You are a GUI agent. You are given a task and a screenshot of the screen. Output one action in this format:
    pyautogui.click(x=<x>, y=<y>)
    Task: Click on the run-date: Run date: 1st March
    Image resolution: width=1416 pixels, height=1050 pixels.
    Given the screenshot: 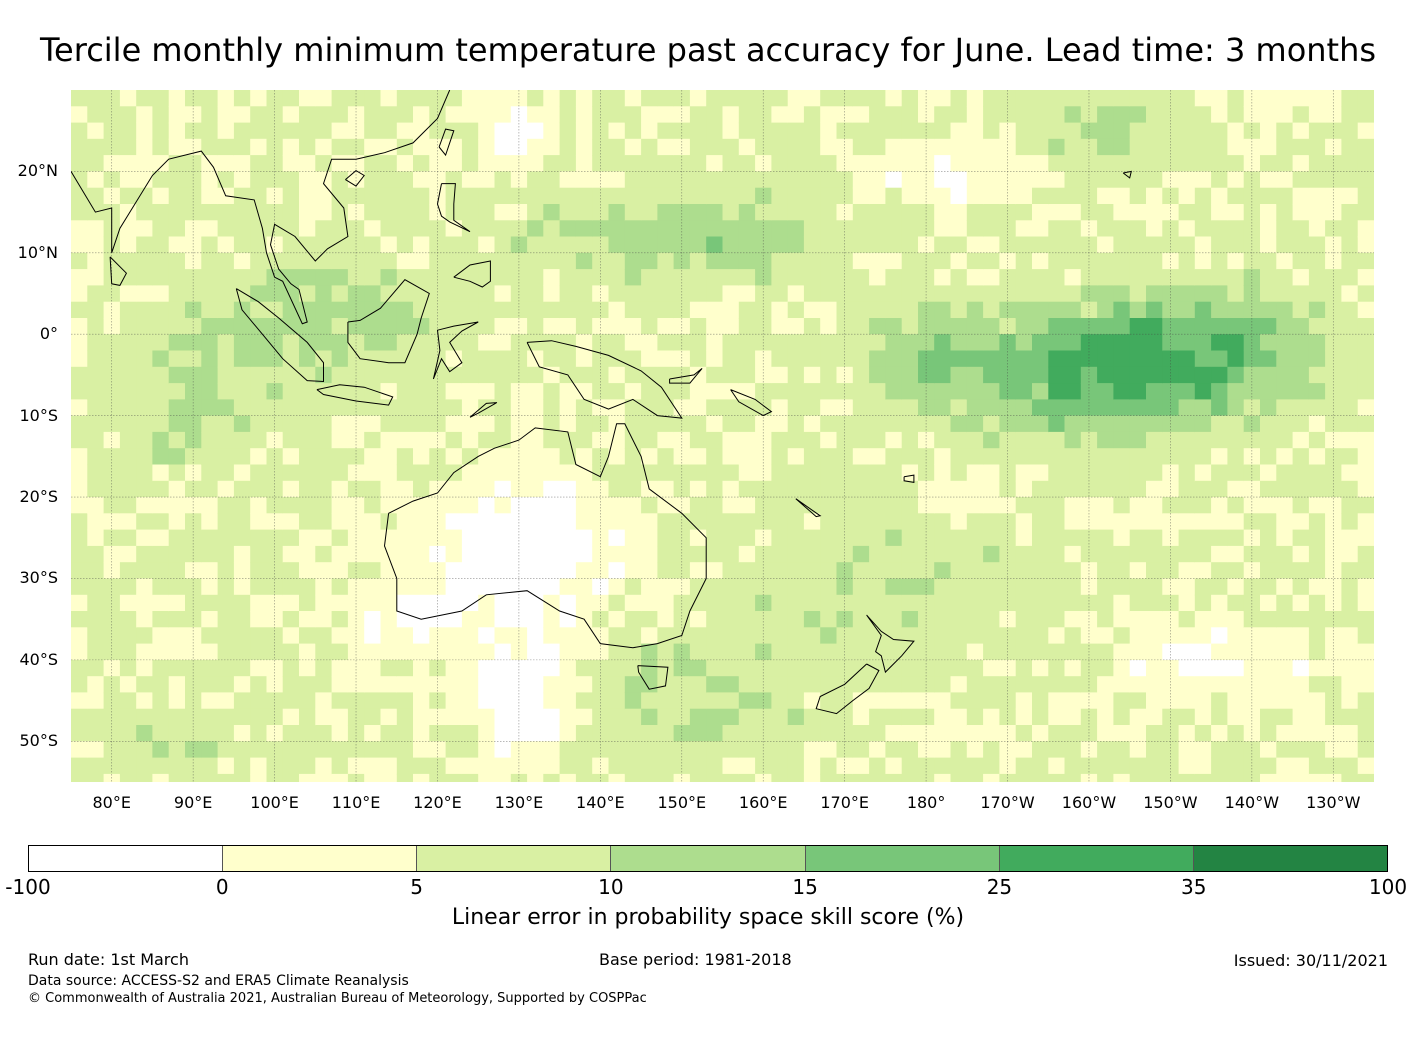 What is the action you would take?
    pyautogui.click(x=108, y=959)
    